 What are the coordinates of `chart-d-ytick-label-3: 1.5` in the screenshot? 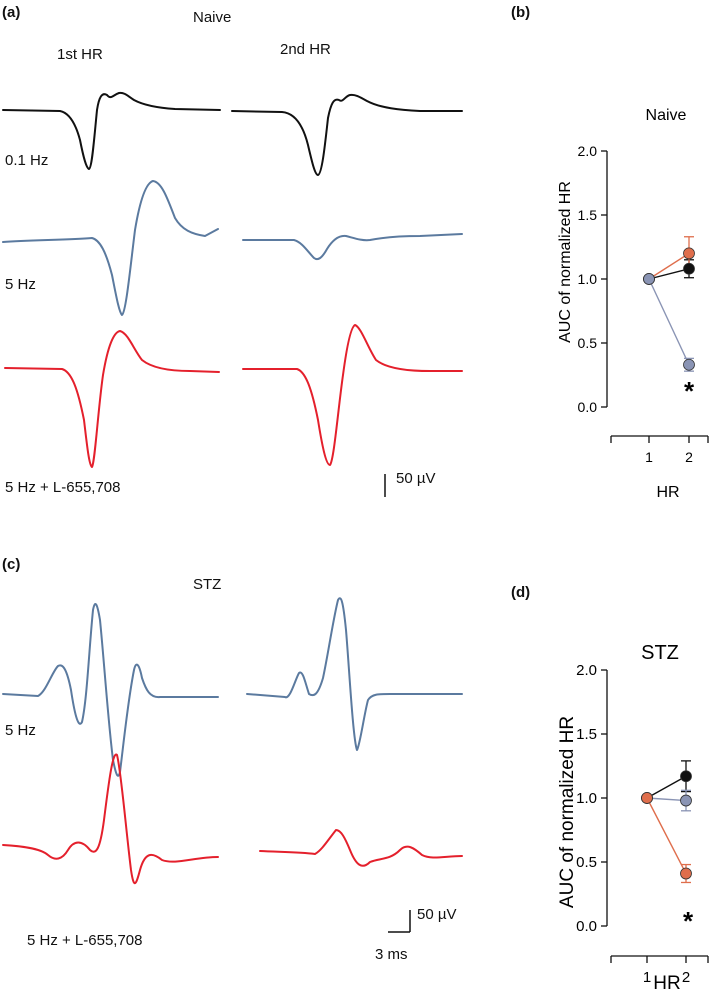 It's located at (586, 734).